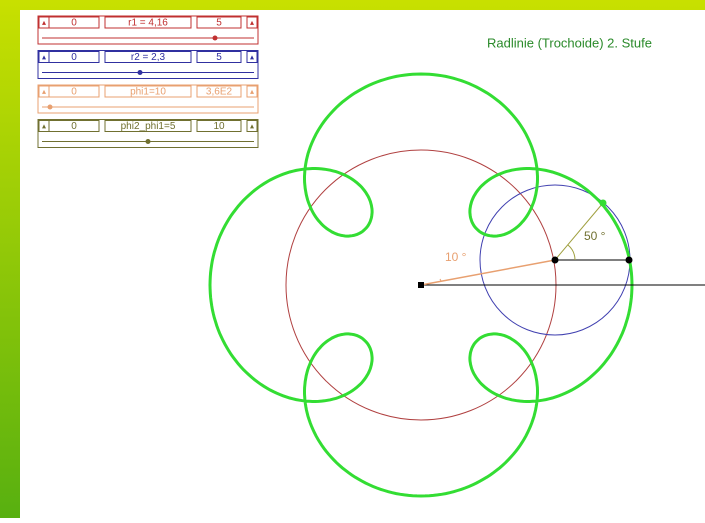 This screenshot has width=705, height=523. I want to click on title: Radlinie (Trochoide) 2. Stufe, so click(569, 42).